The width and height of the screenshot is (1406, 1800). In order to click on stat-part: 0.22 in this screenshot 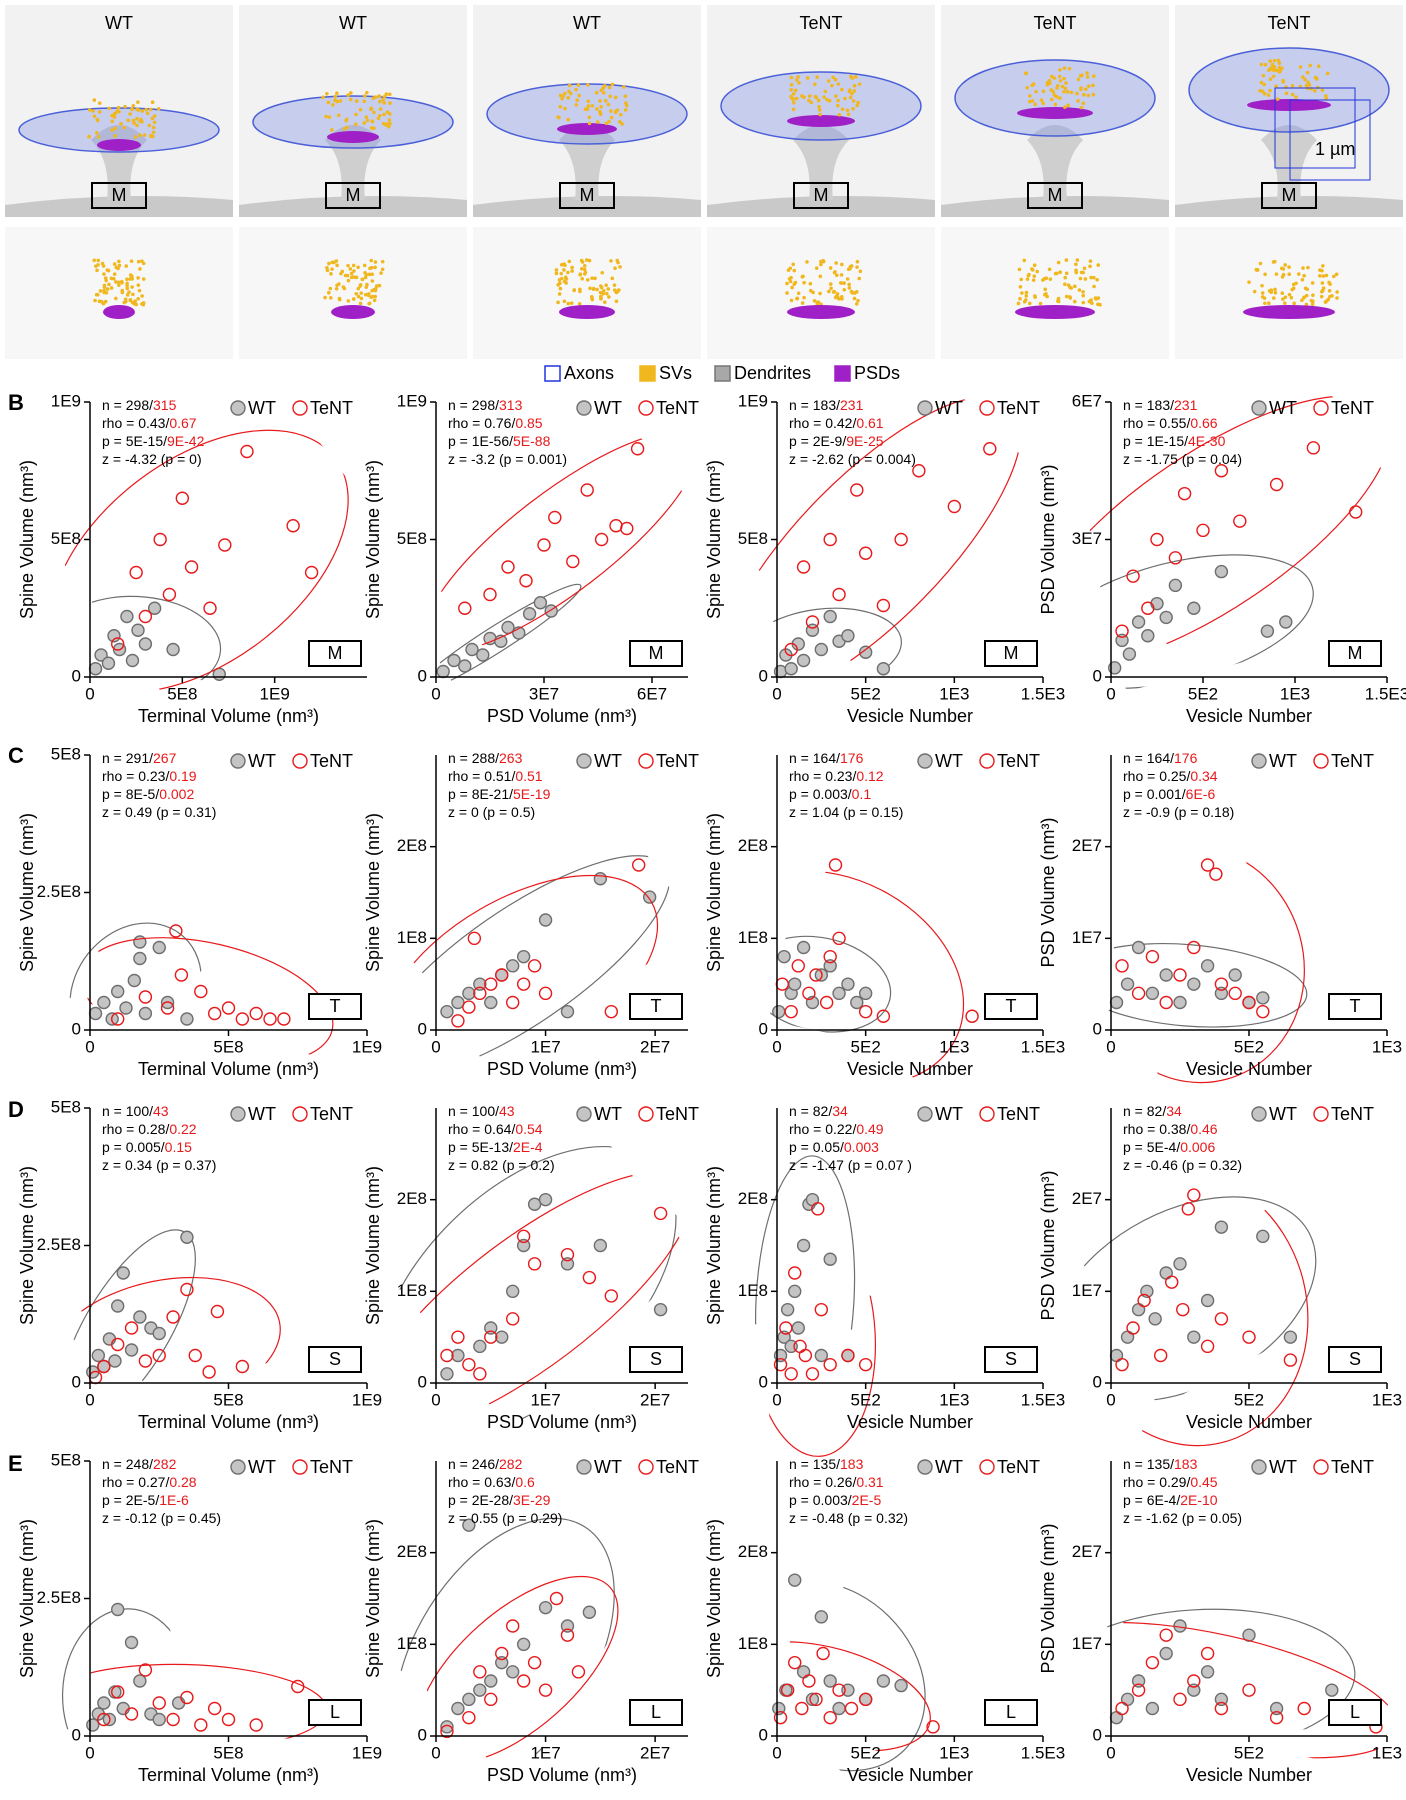, I will do `click(182, 1129)`.